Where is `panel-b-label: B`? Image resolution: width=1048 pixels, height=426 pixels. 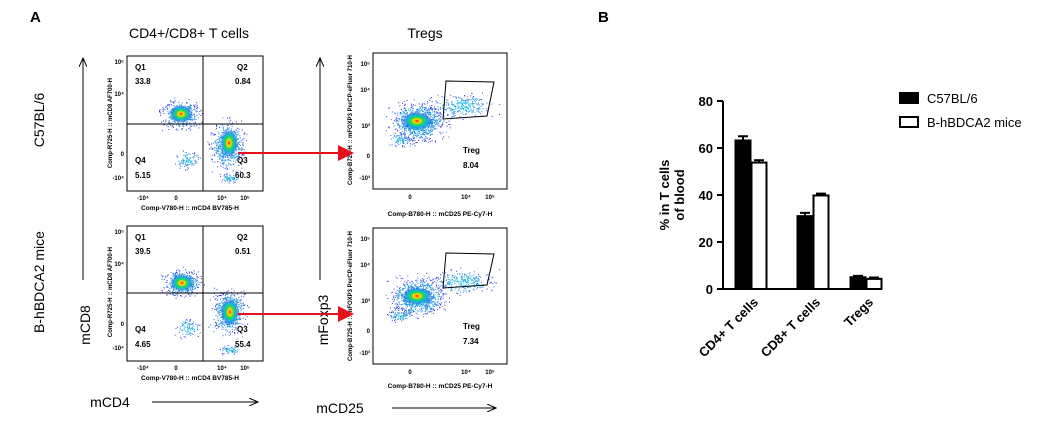
panel-b-label: B is located at coordinates (603, 17).